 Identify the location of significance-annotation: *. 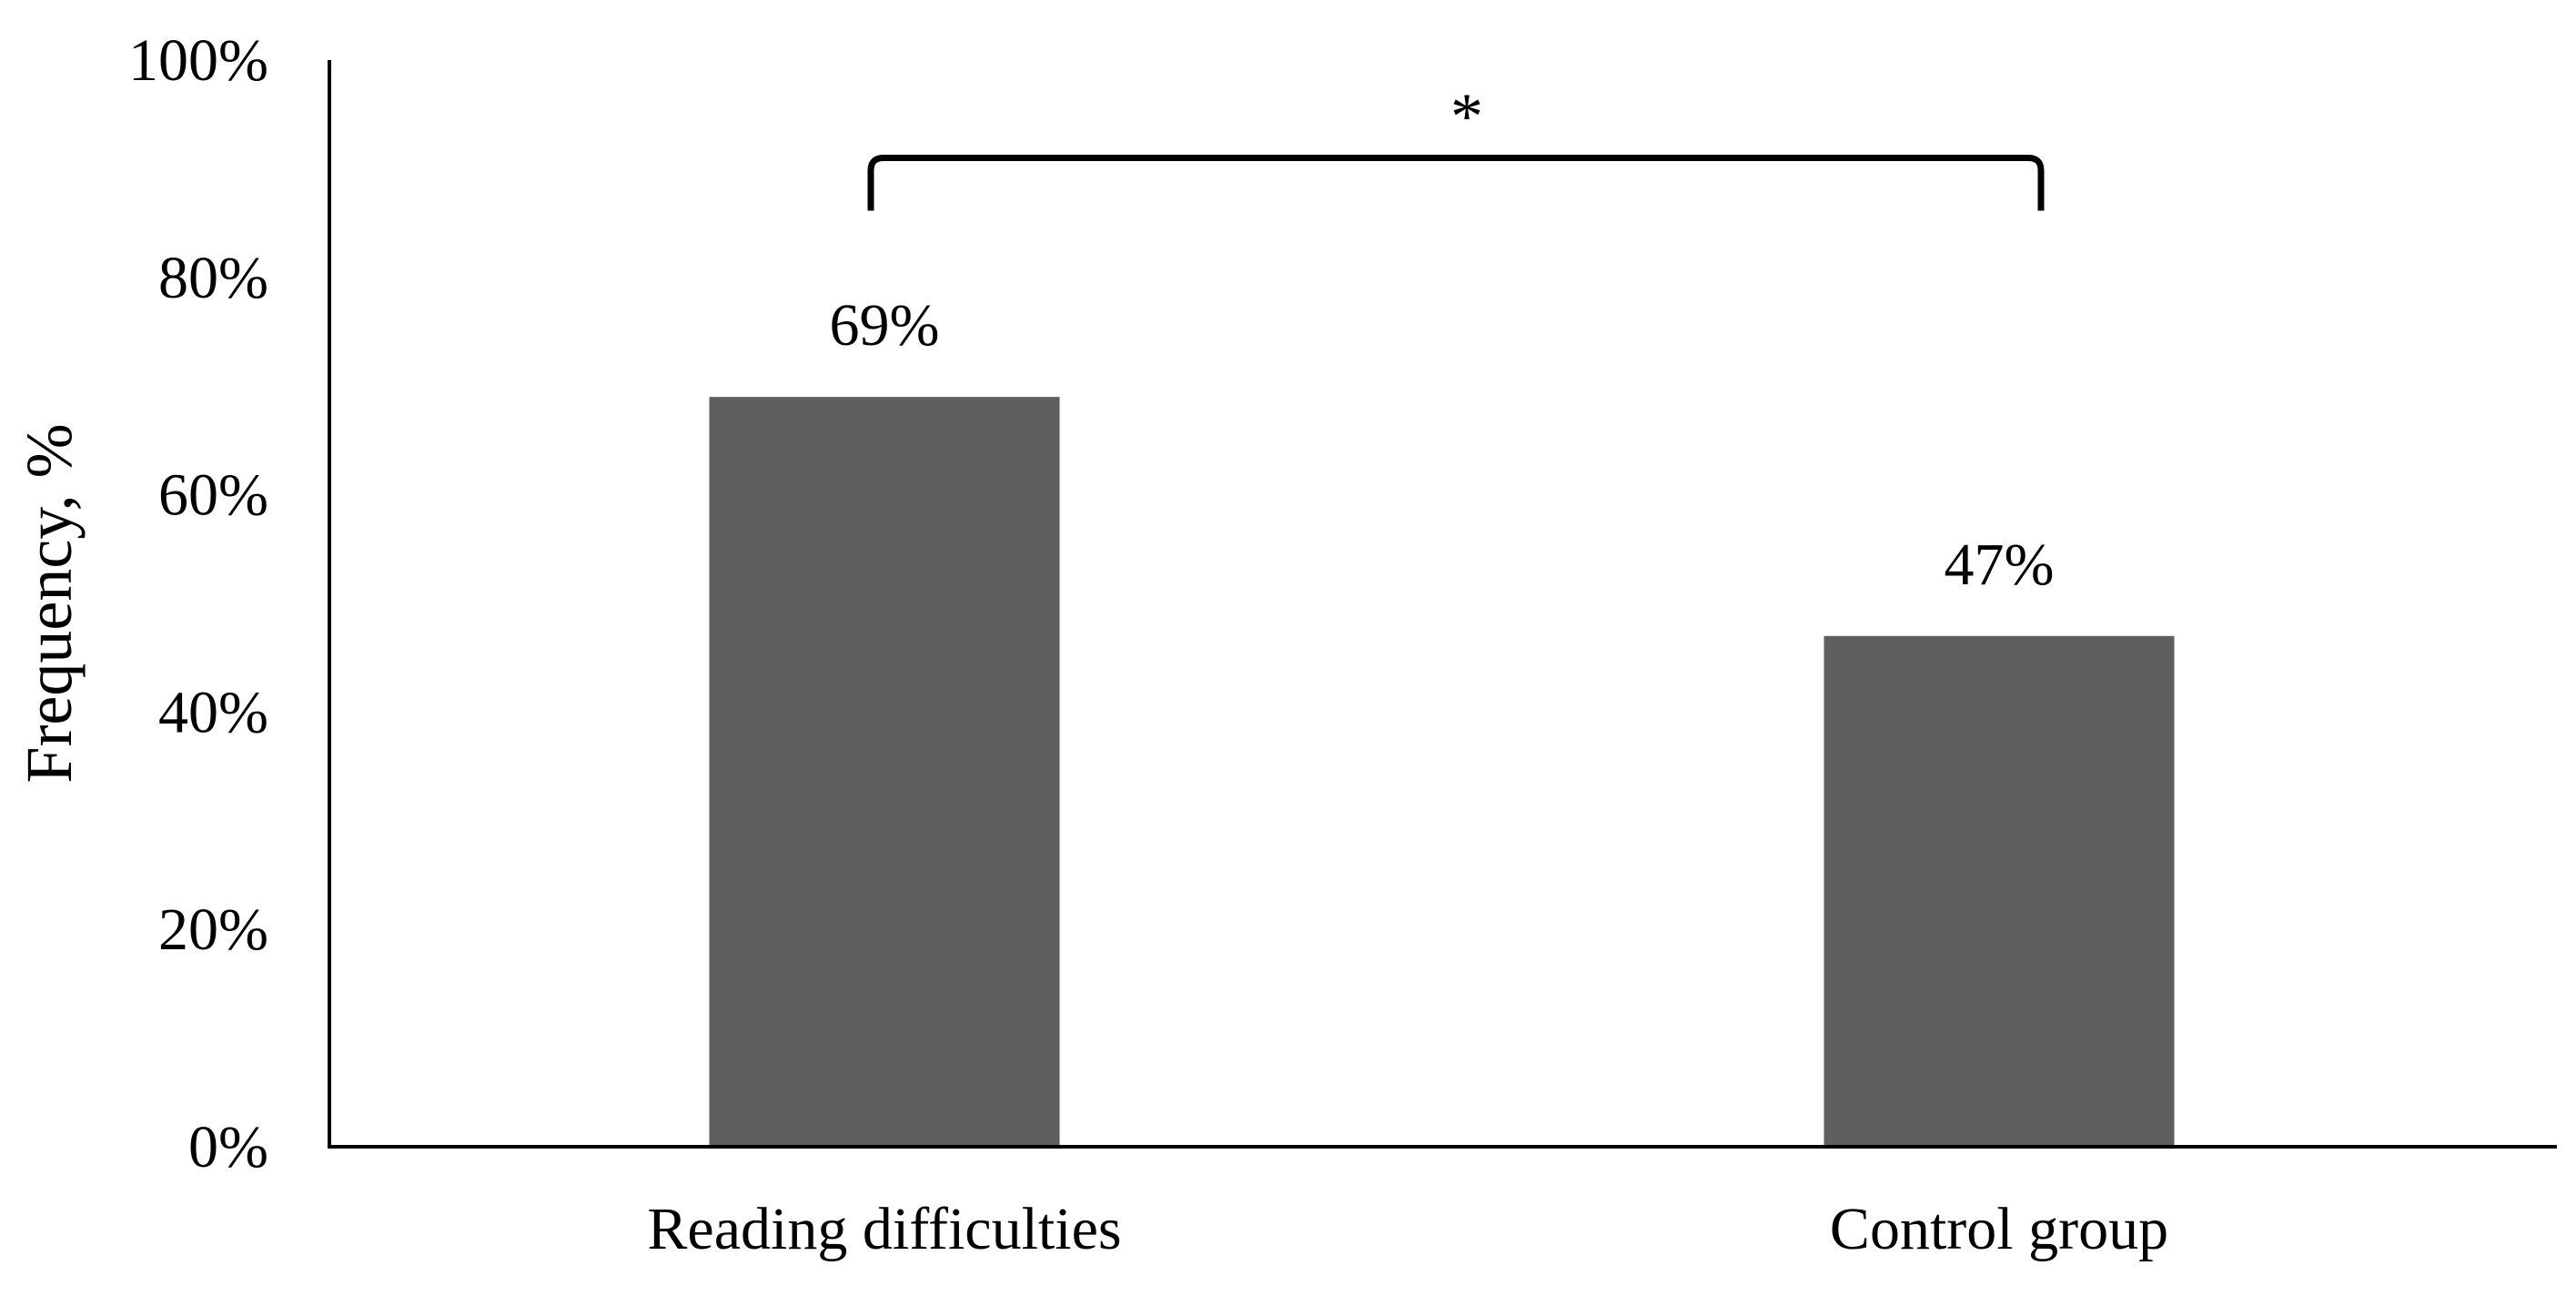
(1456, 145).